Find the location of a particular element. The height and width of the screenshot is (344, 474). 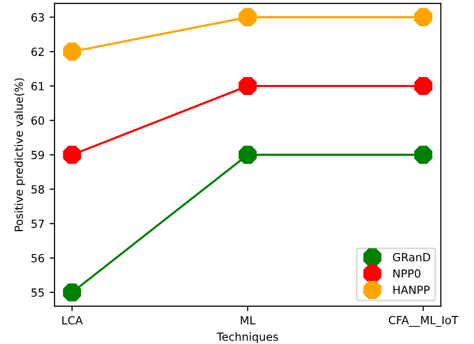

y-tick-label: 61 is located at coordinates (37, 86).